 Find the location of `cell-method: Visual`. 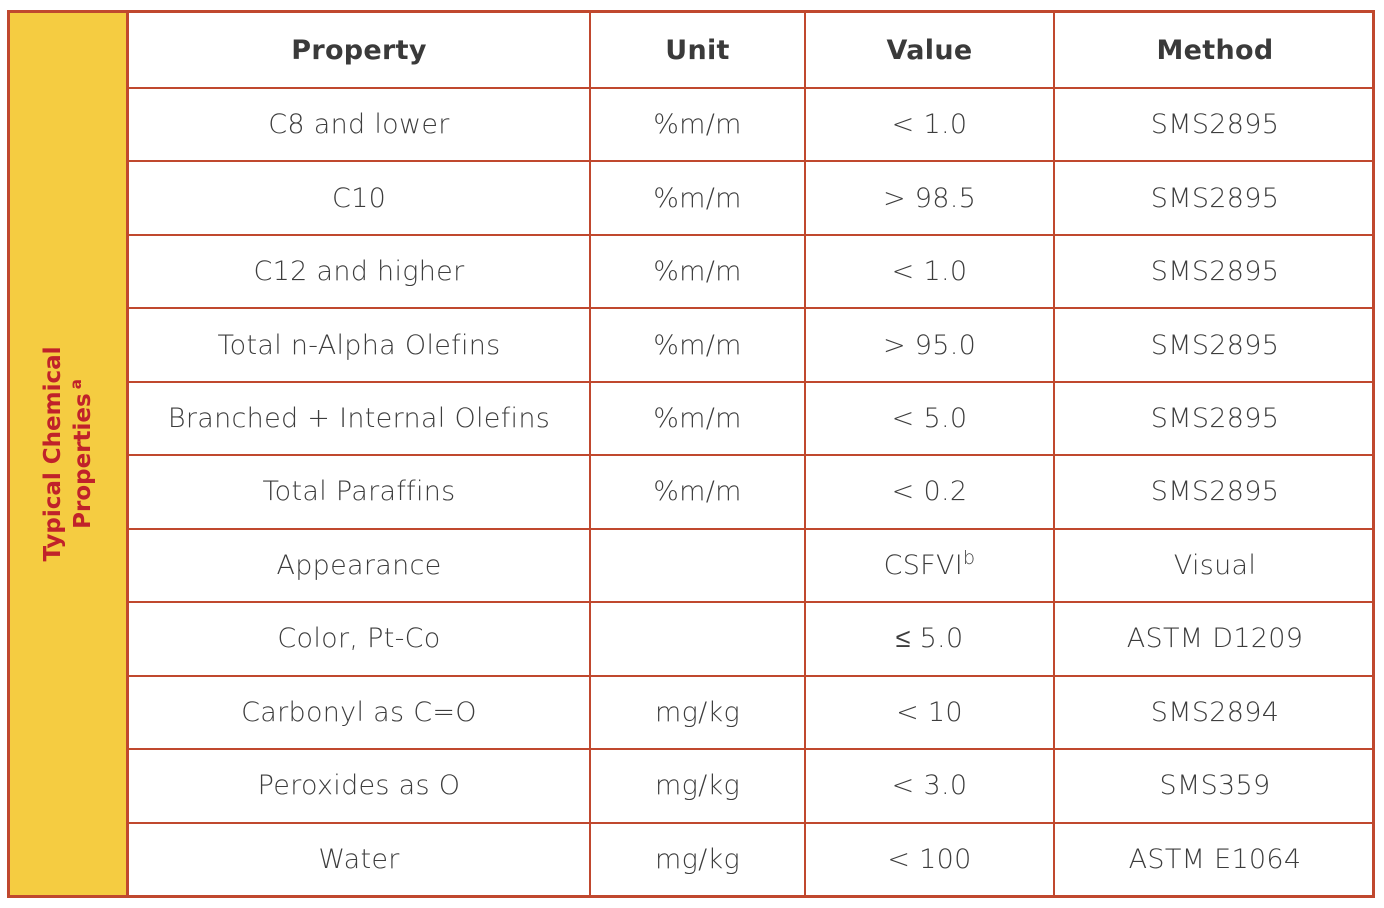

cell-method: Visual is located at coordinates (1214, 565).